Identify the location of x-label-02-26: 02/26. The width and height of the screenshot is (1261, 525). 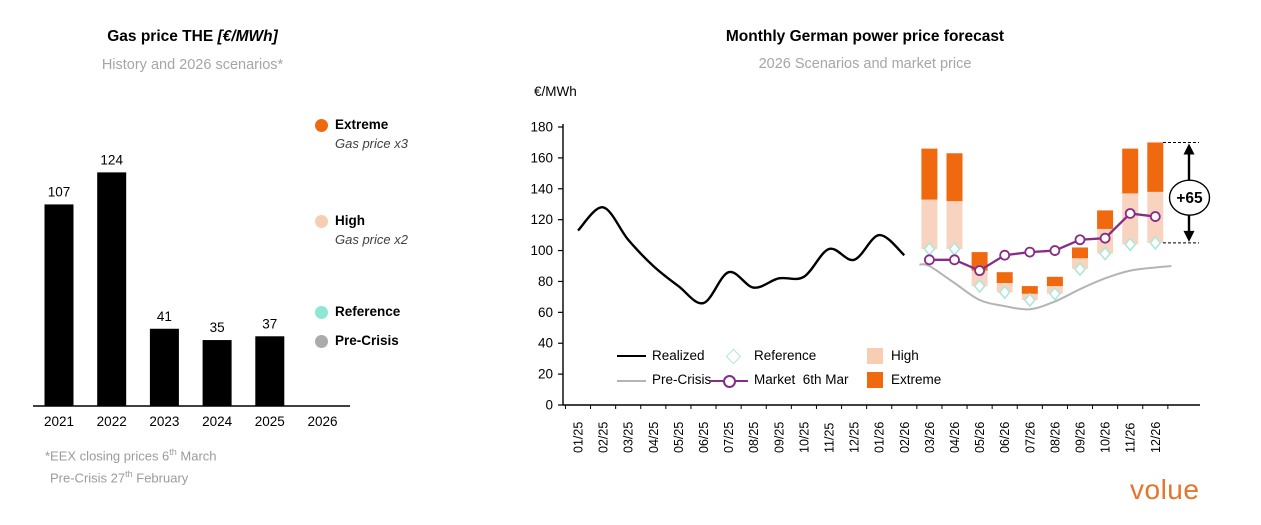
(905, 437).